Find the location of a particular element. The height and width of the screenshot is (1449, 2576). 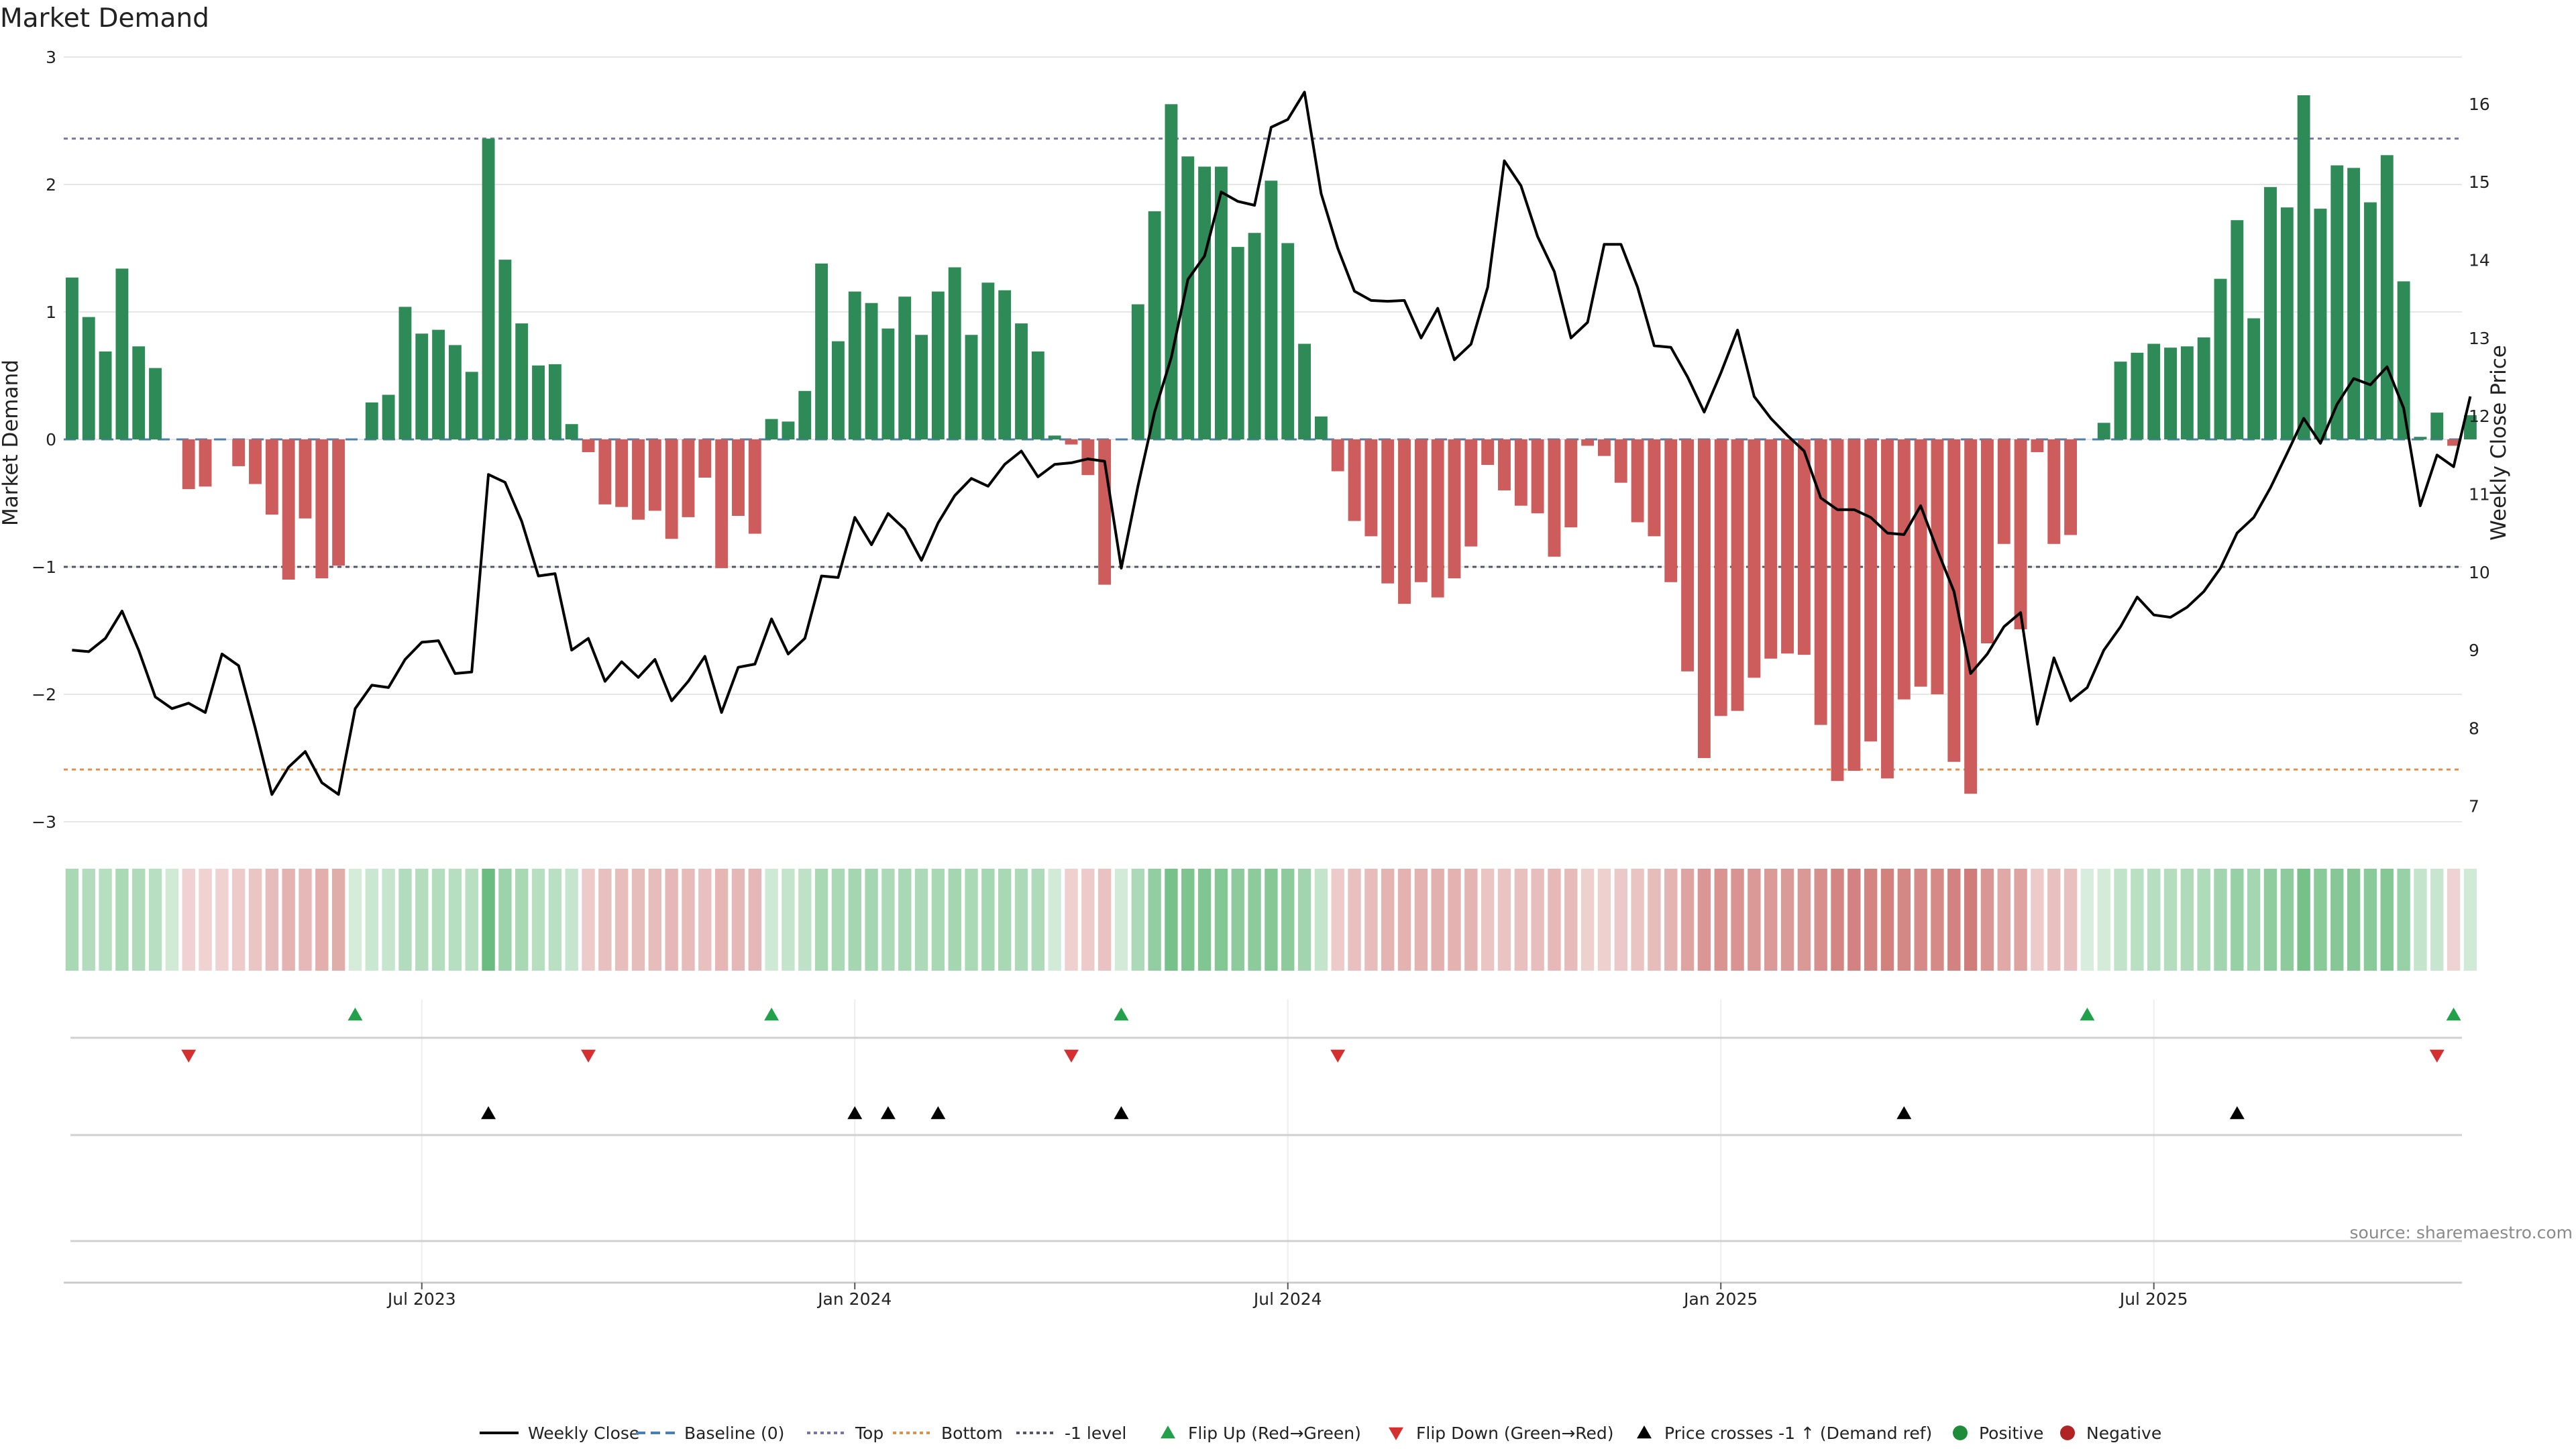

x-tick-label: Jul 2025 is located at coordinates (2153, 1299).